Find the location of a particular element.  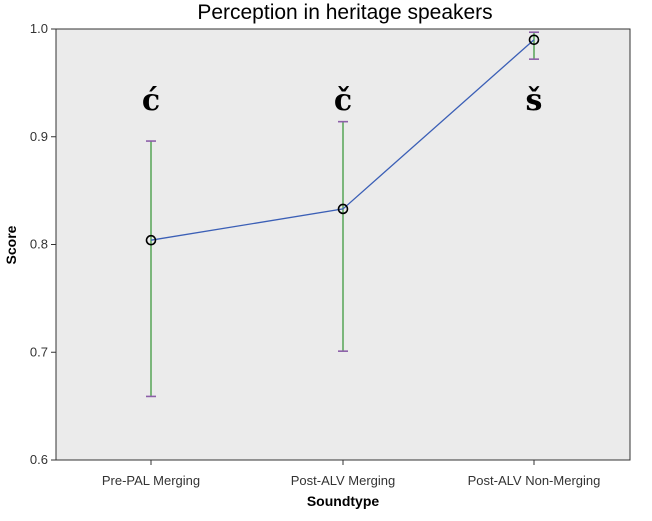

annotation-label: ć is located at coordinates (151, 100).